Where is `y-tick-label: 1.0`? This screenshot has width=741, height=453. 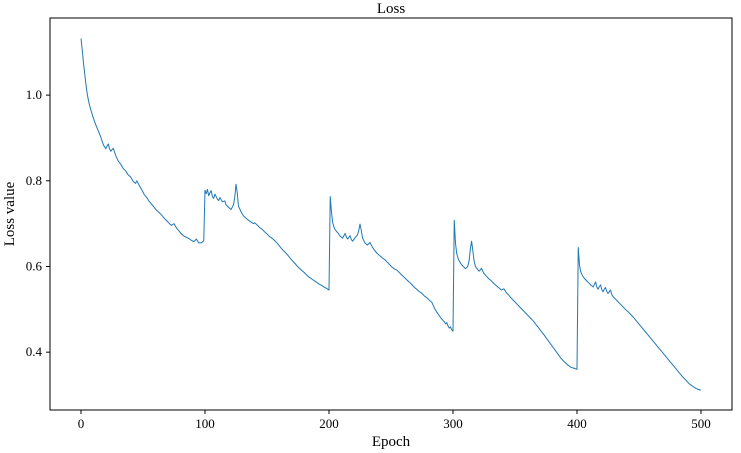
y-tick-label: 1.0 is located at coordinates (34, 94).